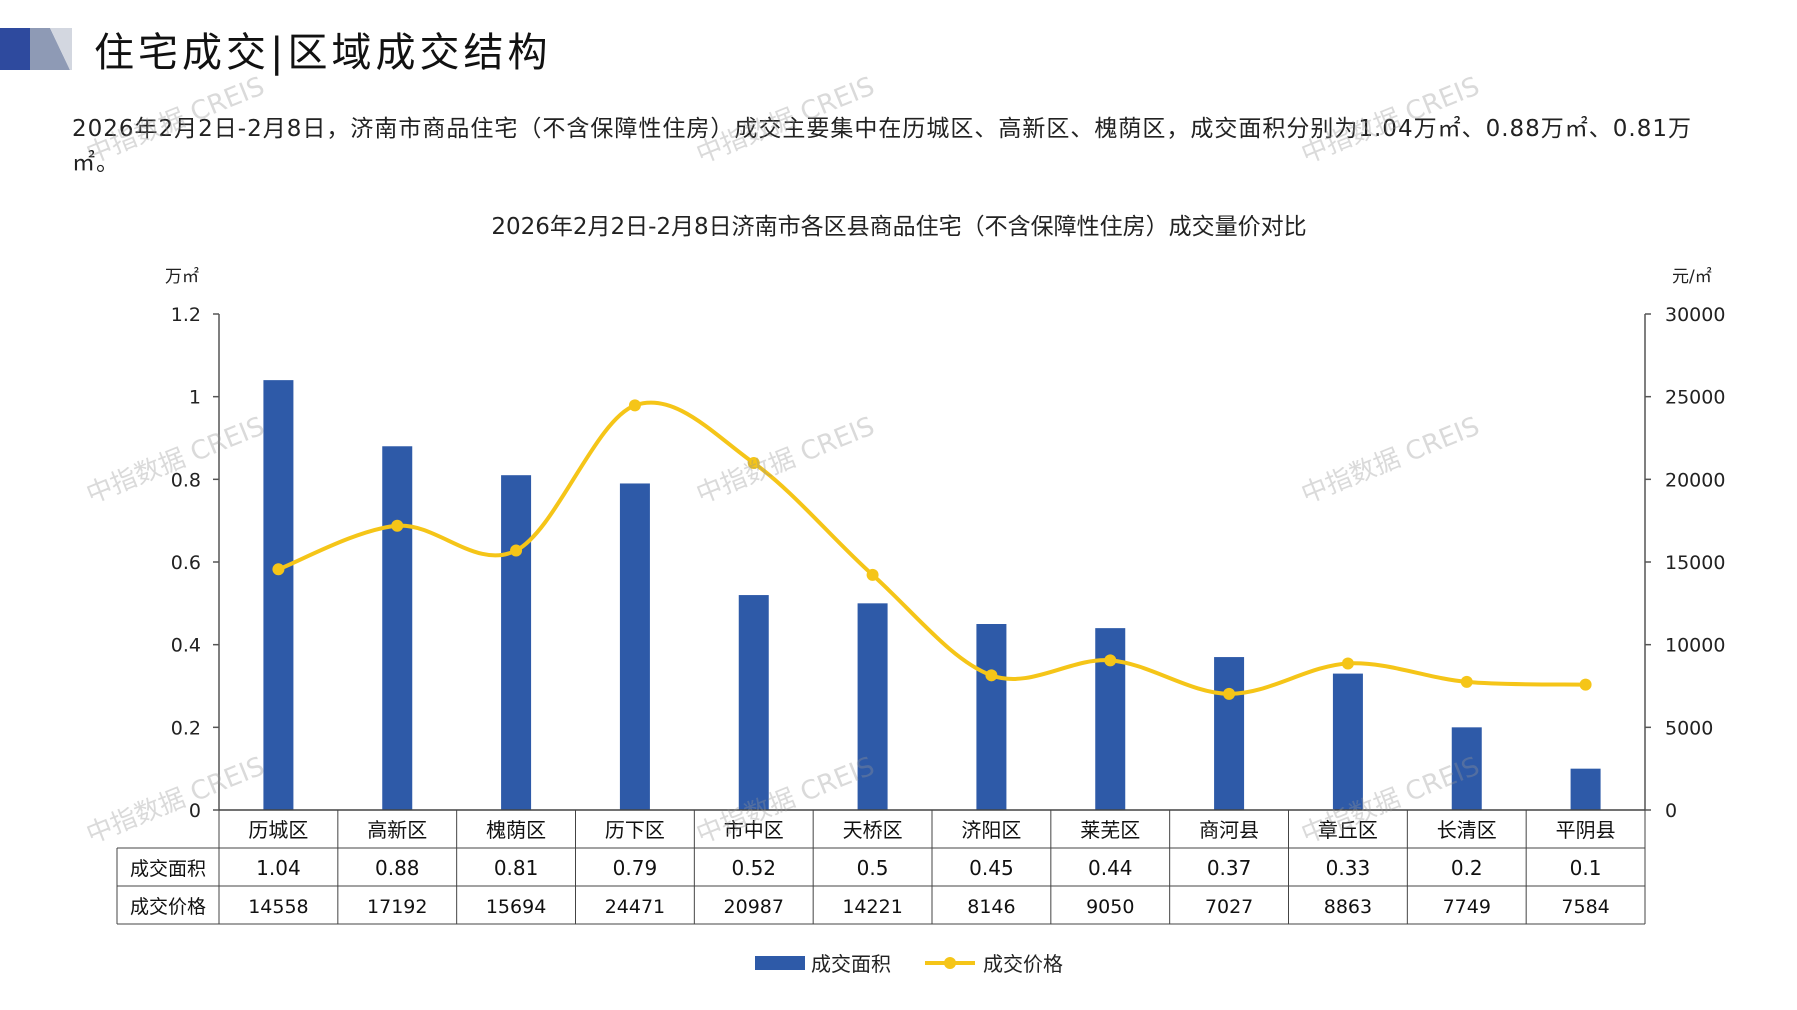  What do you see at coordinates (1110, 830) in the screenshot?
I see `x-tick-label: 莱芜区` at bounding box center [1110, 830].